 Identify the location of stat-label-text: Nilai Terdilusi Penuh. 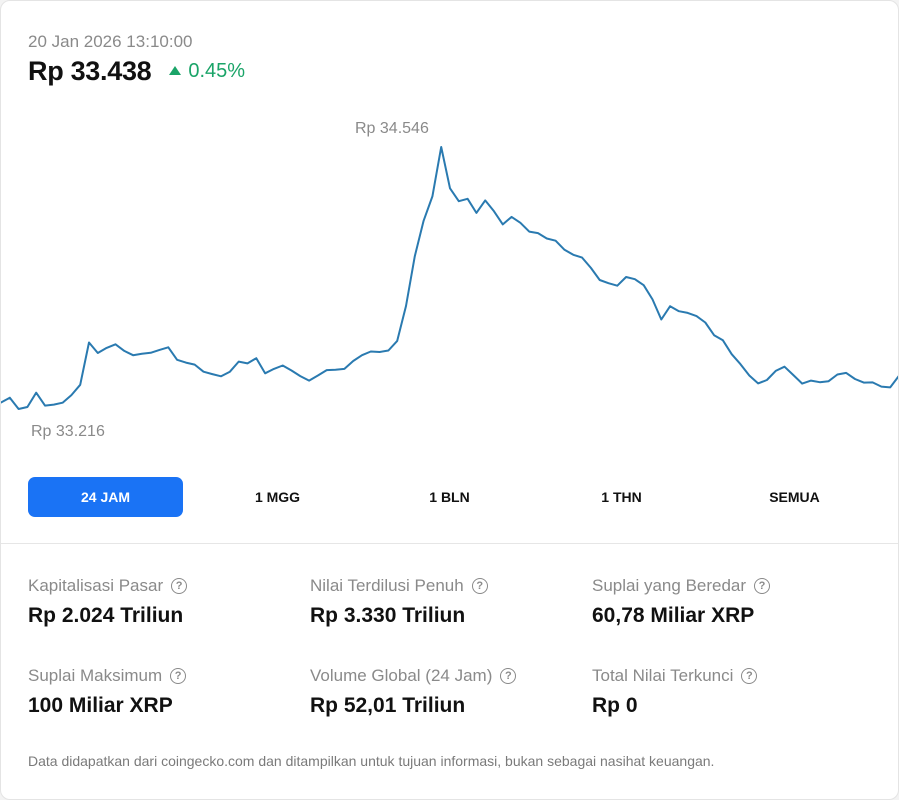
(387, 585).